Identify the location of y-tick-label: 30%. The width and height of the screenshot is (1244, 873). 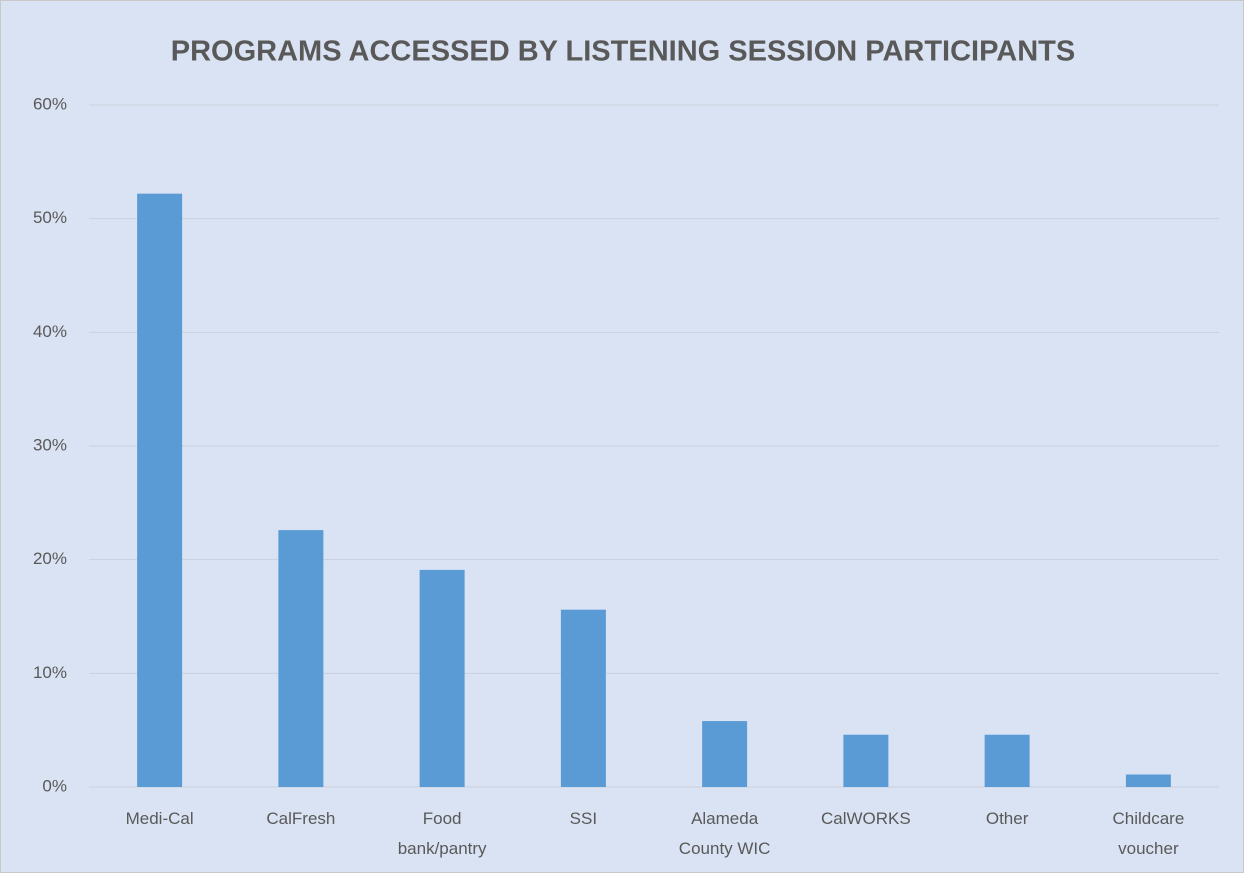
(50, 444).